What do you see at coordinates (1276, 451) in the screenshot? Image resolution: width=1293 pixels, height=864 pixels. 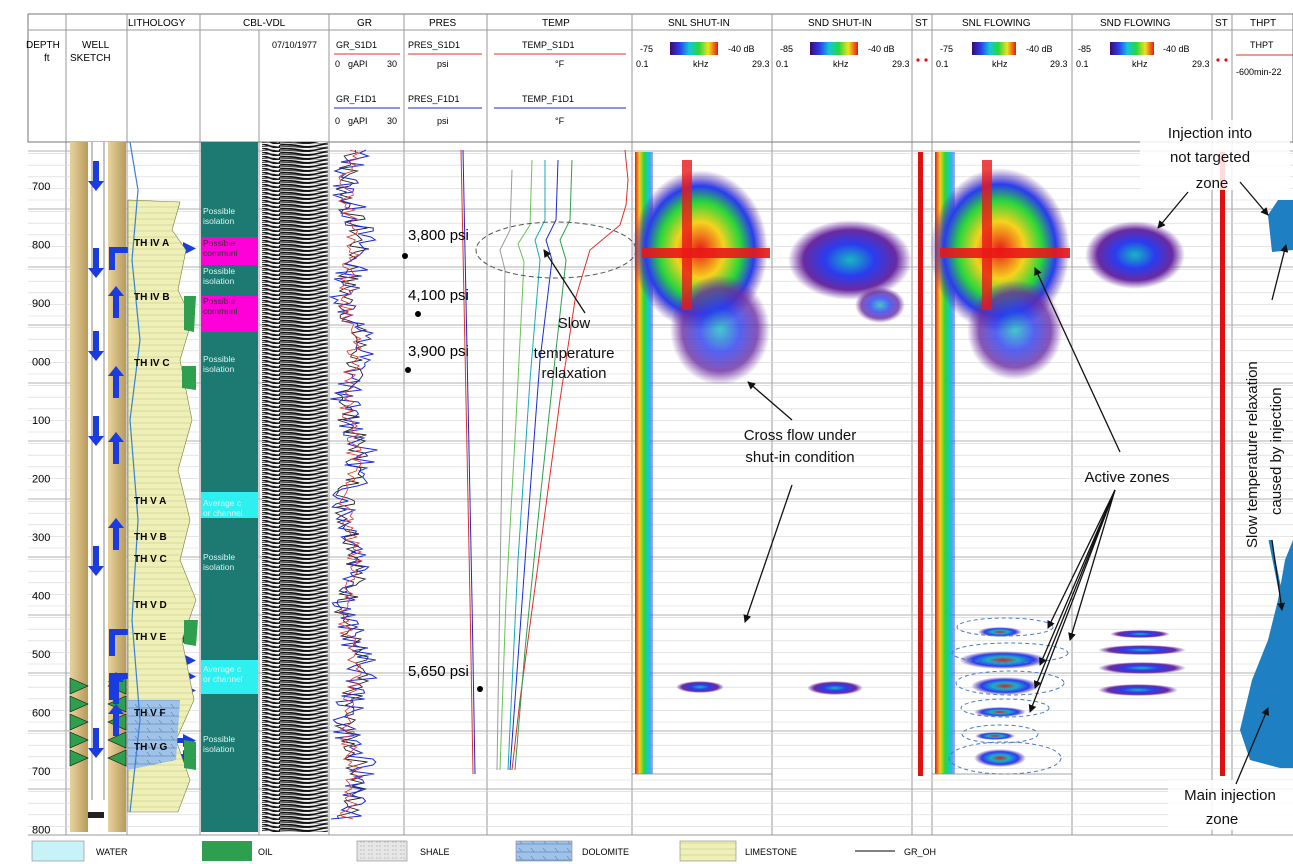 I see `slow-temp-injection-line2: caused by injection` at bounding box center [1276, 451].